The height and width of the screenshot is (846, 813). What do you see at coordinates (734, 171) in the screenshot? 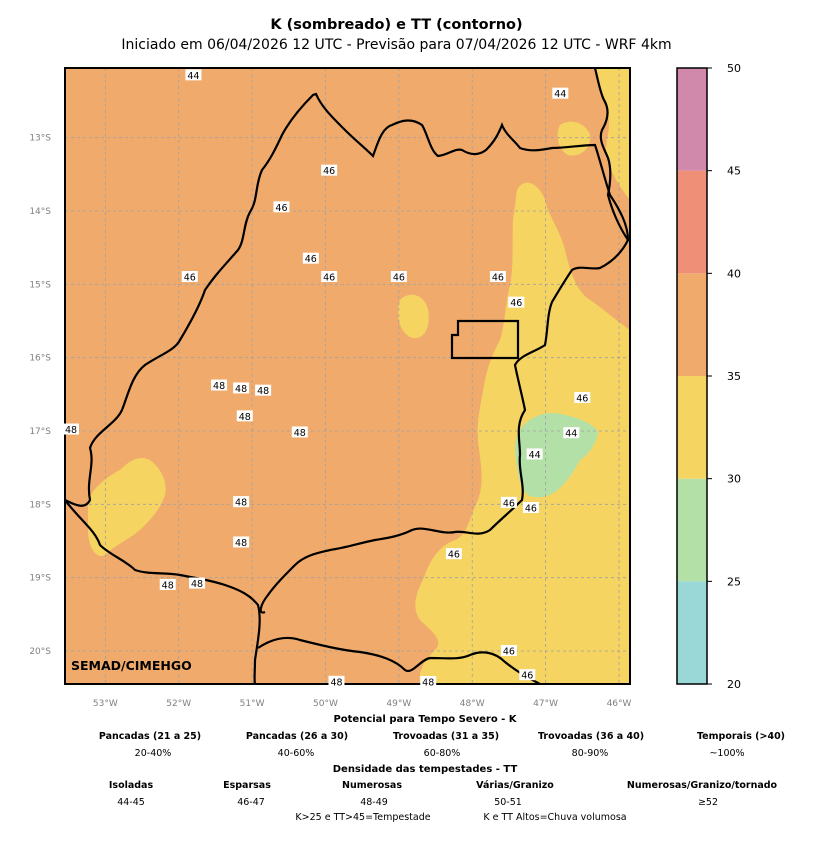
I see `colorbar-tick-label: 45` at bounding box center [734, 171].